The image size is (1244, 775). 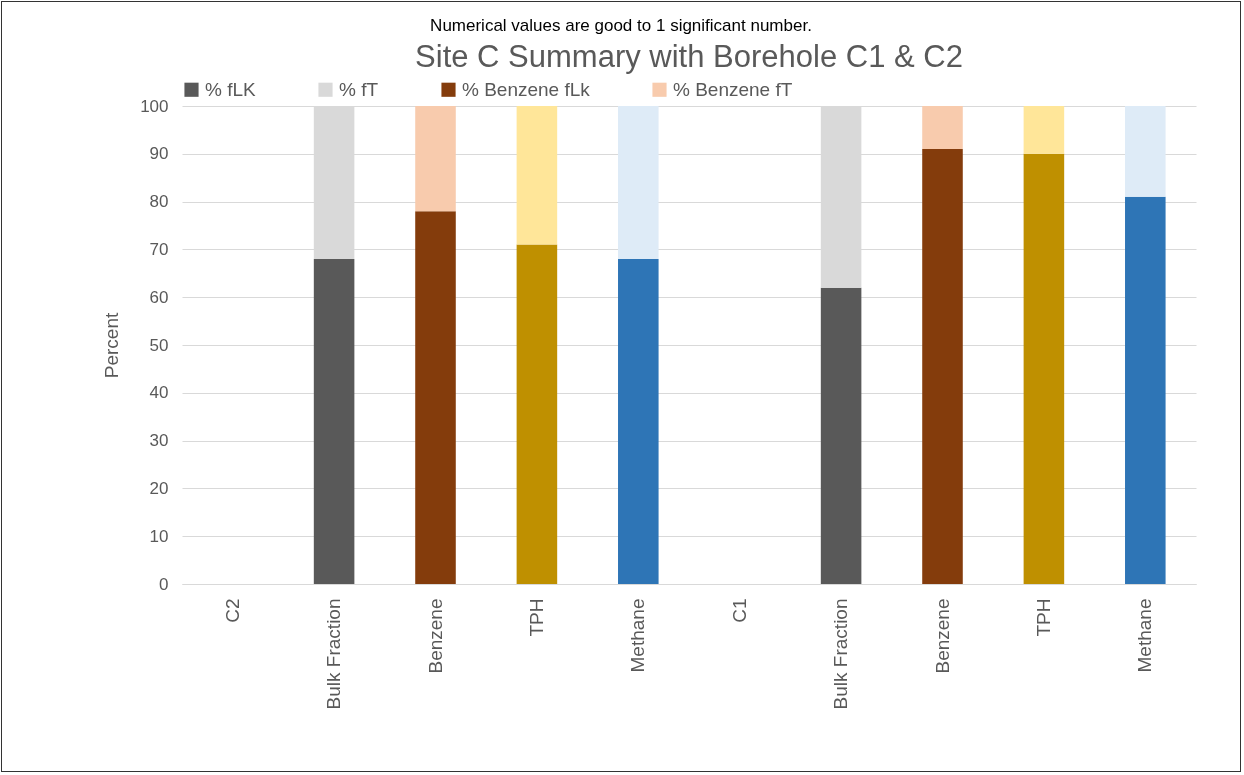 What do you see at coordinates (739, 610) in the screenshot?
I see `x-tick-label: C1` at bounding box center [739, 610].